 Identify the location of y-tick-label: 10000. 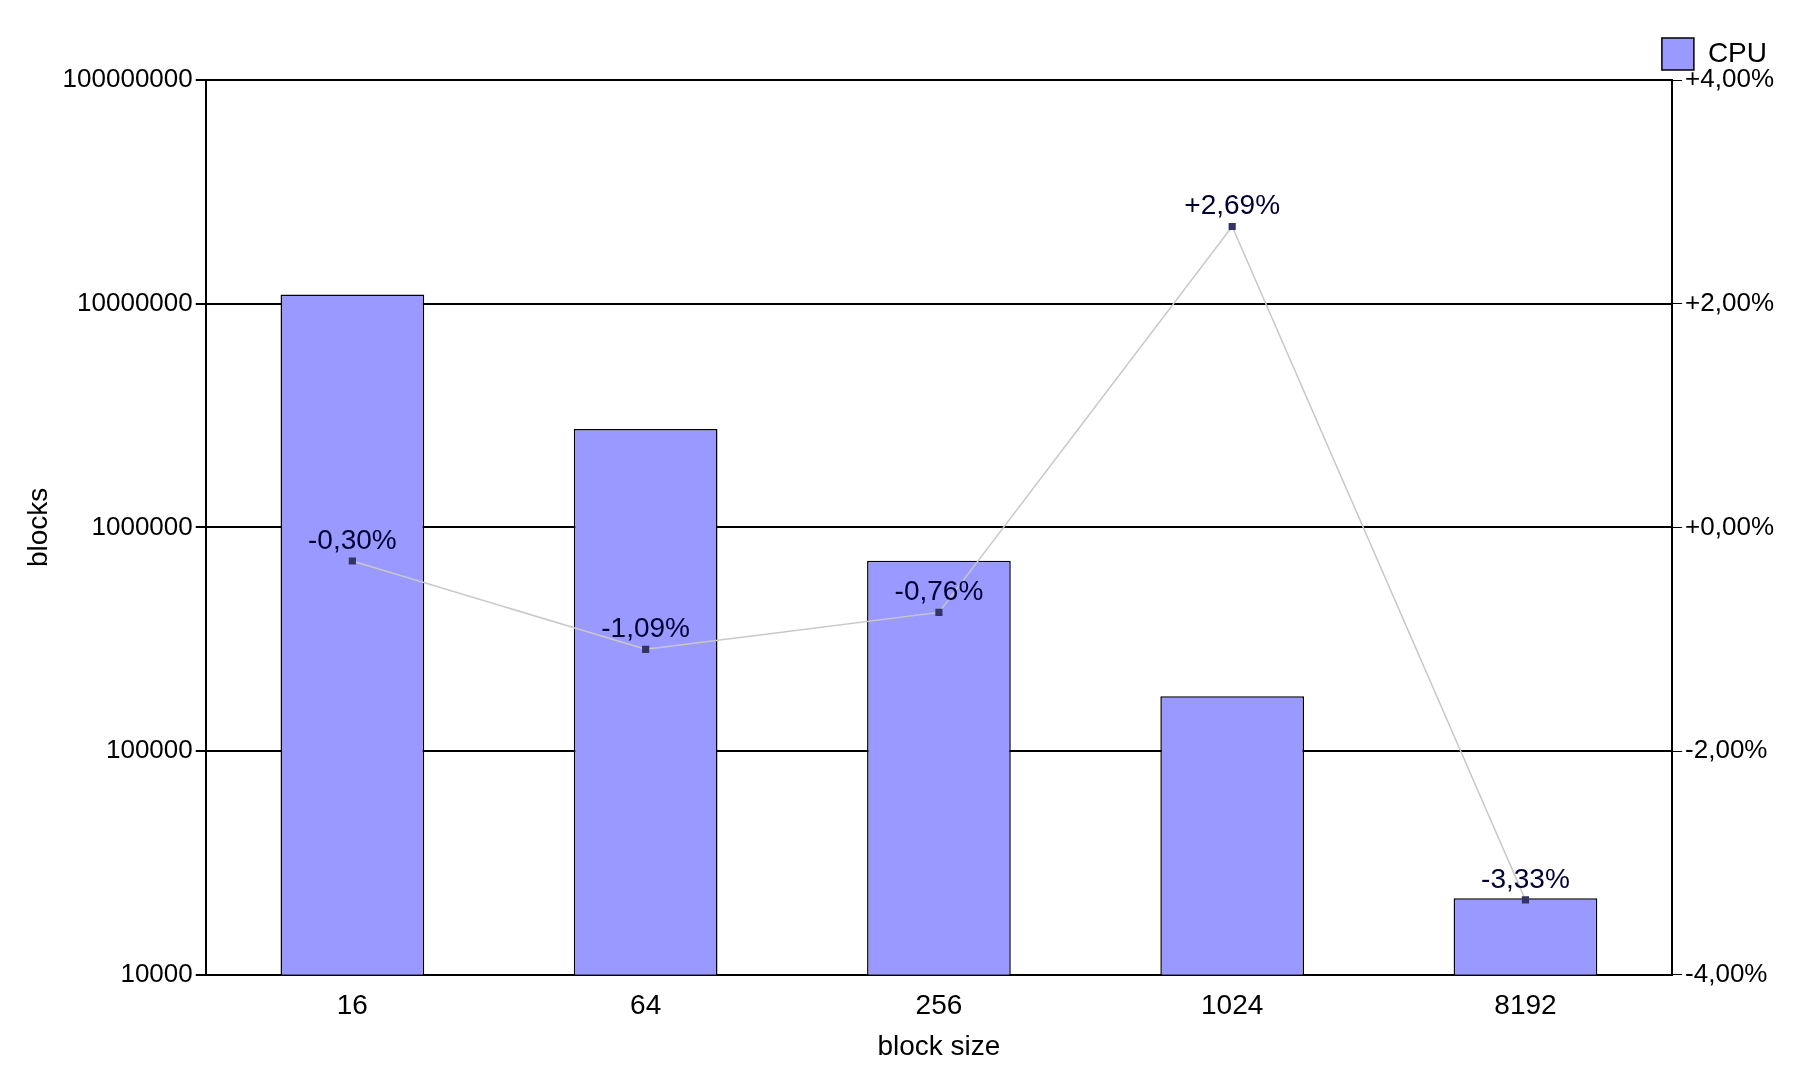
(156, 972).